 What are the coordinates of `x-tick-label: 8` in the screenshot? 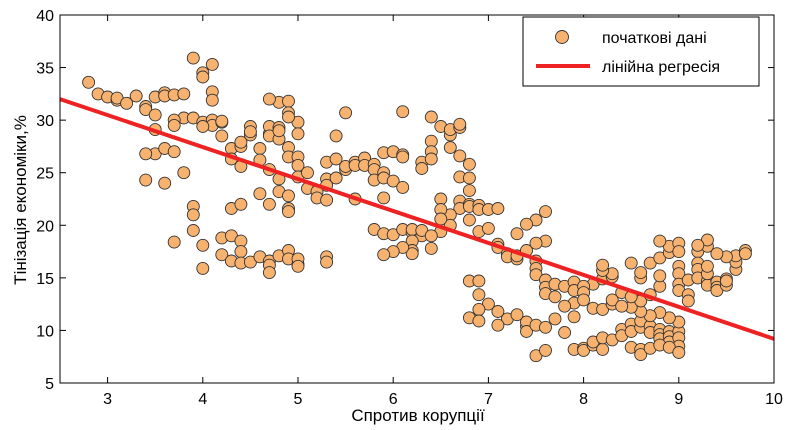 It's located at (583, 399).